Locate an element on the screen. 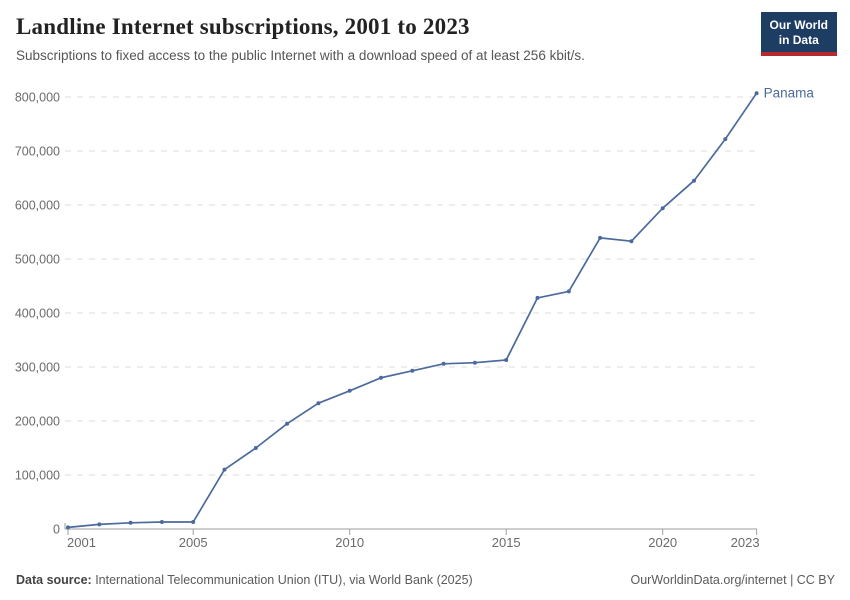 This screenshot has height=600, width=850. owid-logo-line1: Our World is located at coordinates (798, 25).